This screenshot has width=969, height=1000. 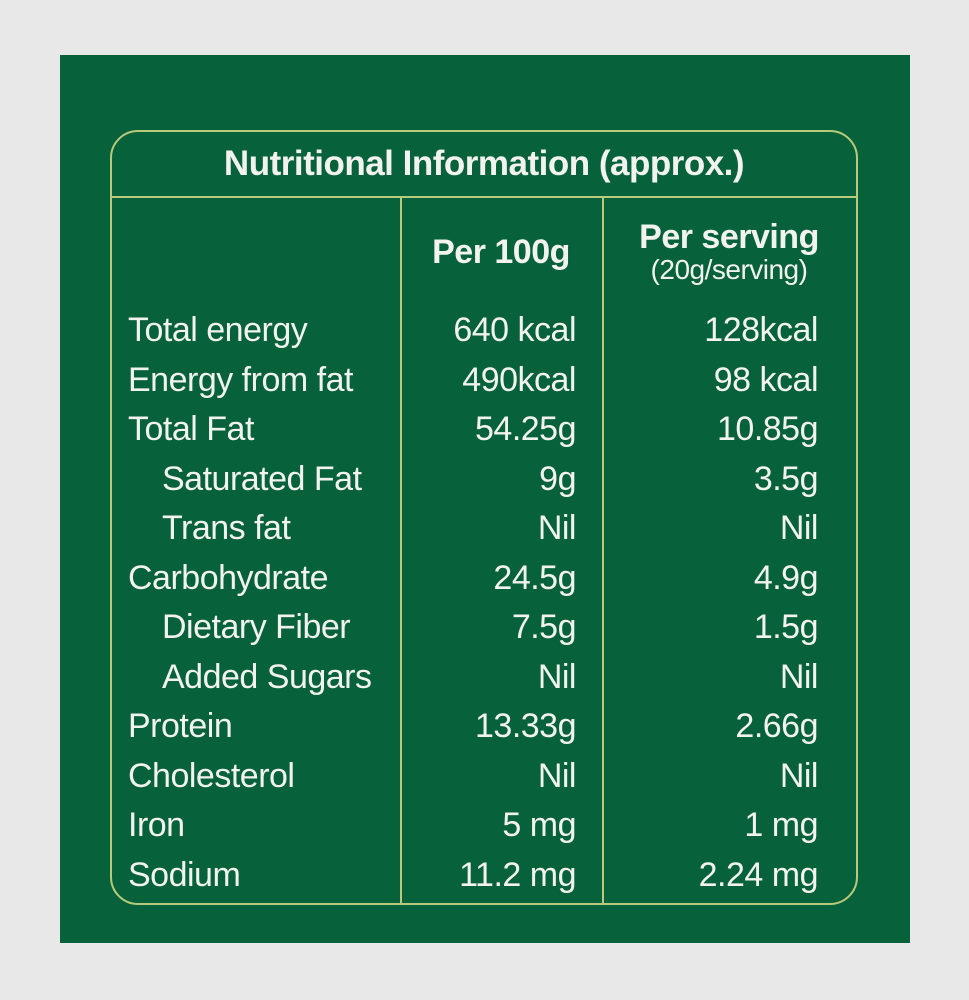 I want to click on value-per-100g: 5 mg, so click(x=539, y=825).